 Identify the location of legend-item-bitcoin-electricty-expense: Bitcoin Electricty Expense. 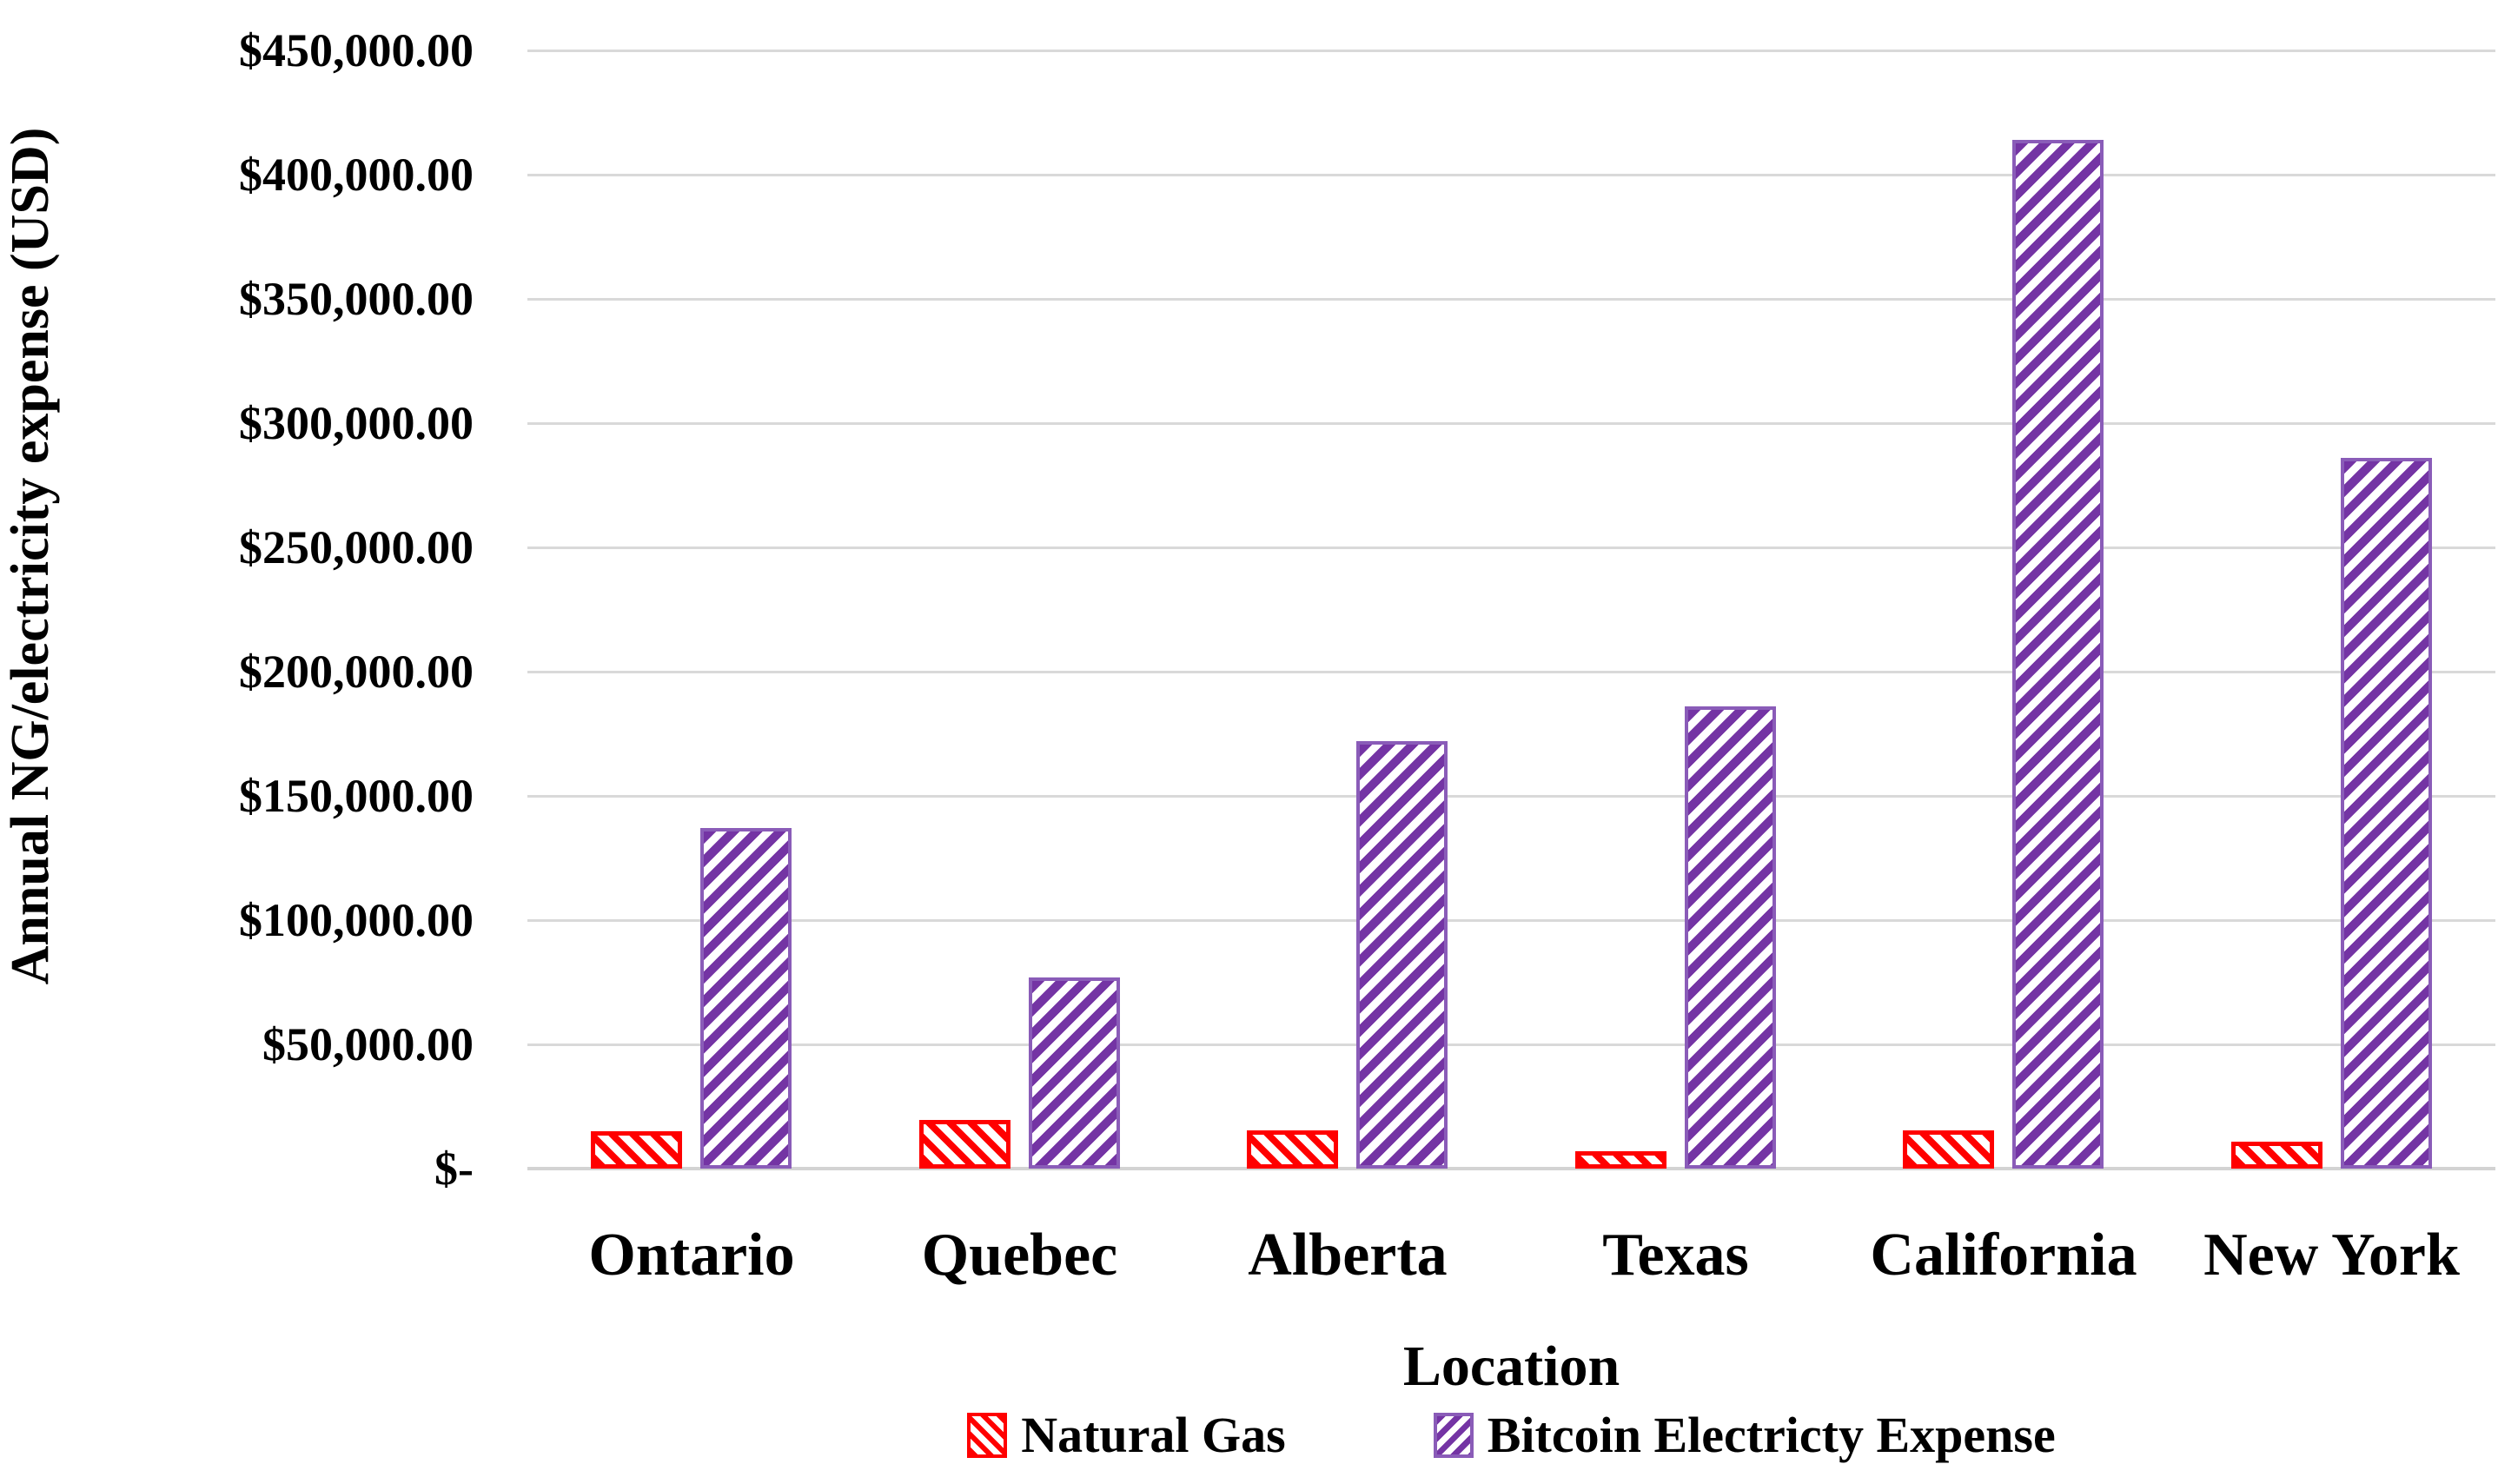
(1745, 1435).